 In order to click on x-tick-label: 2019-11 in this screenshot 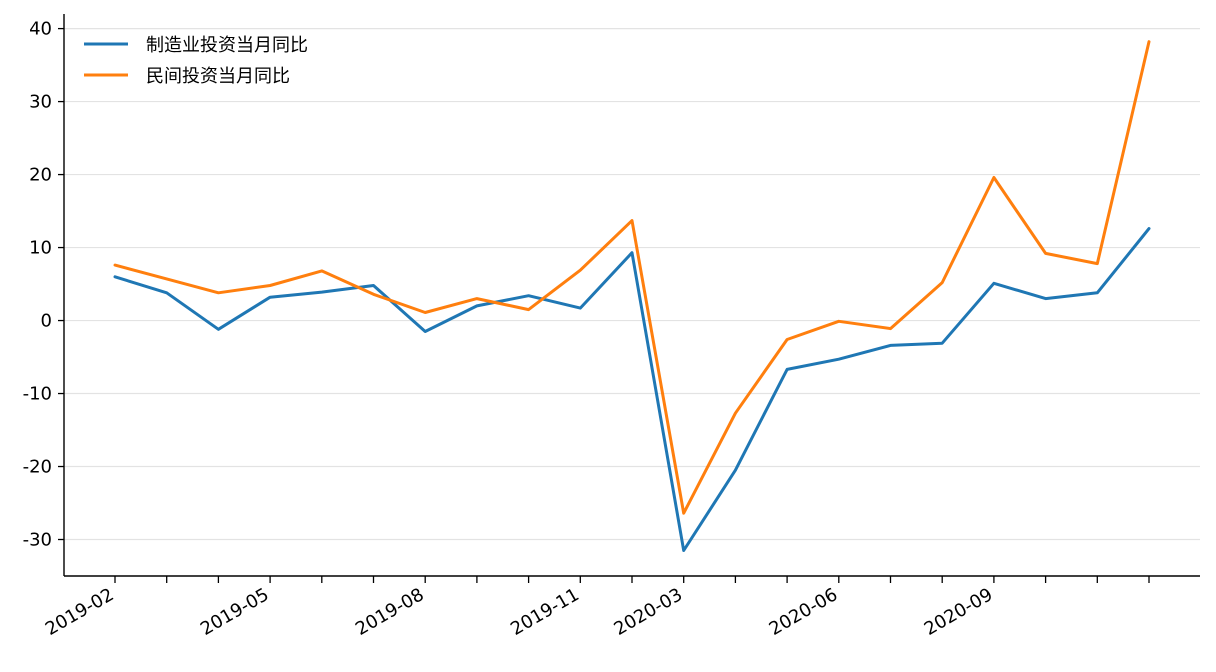, I will do `click(545, 612)`.